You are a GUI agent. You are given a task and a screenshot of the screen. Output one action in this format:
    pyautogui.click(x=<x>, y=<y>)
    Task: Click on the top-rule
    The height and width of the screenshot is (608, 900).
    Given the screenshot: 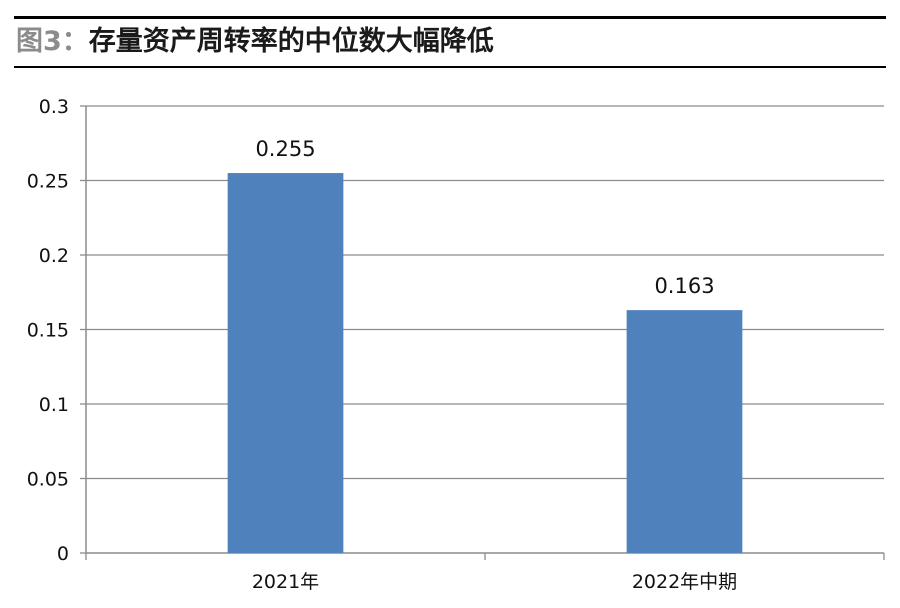 What is the action you would take?
    pyautogui.click(x=450, y=17)
    